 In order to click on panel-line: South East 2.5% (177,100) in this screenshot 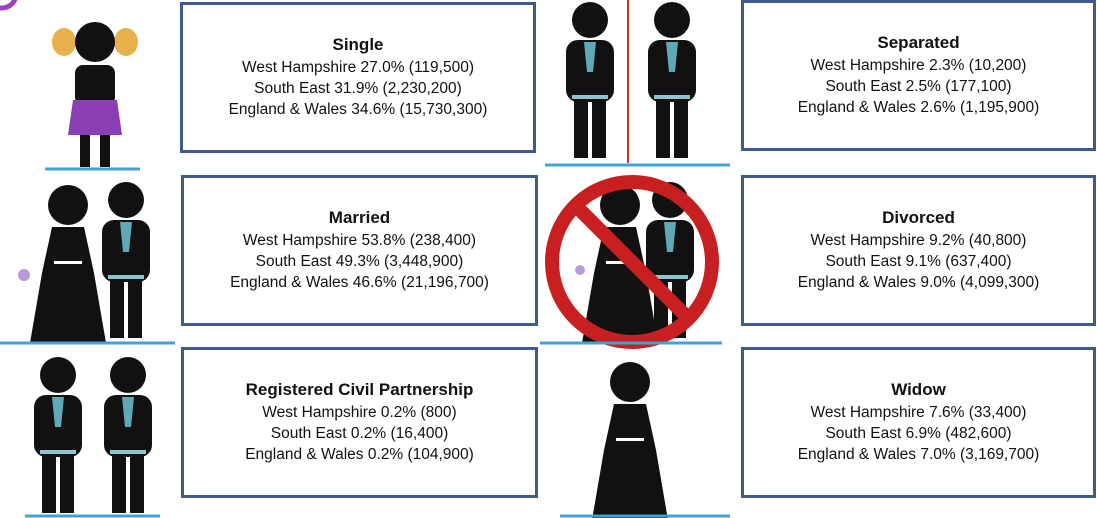, I will do `click(918, 86)`.